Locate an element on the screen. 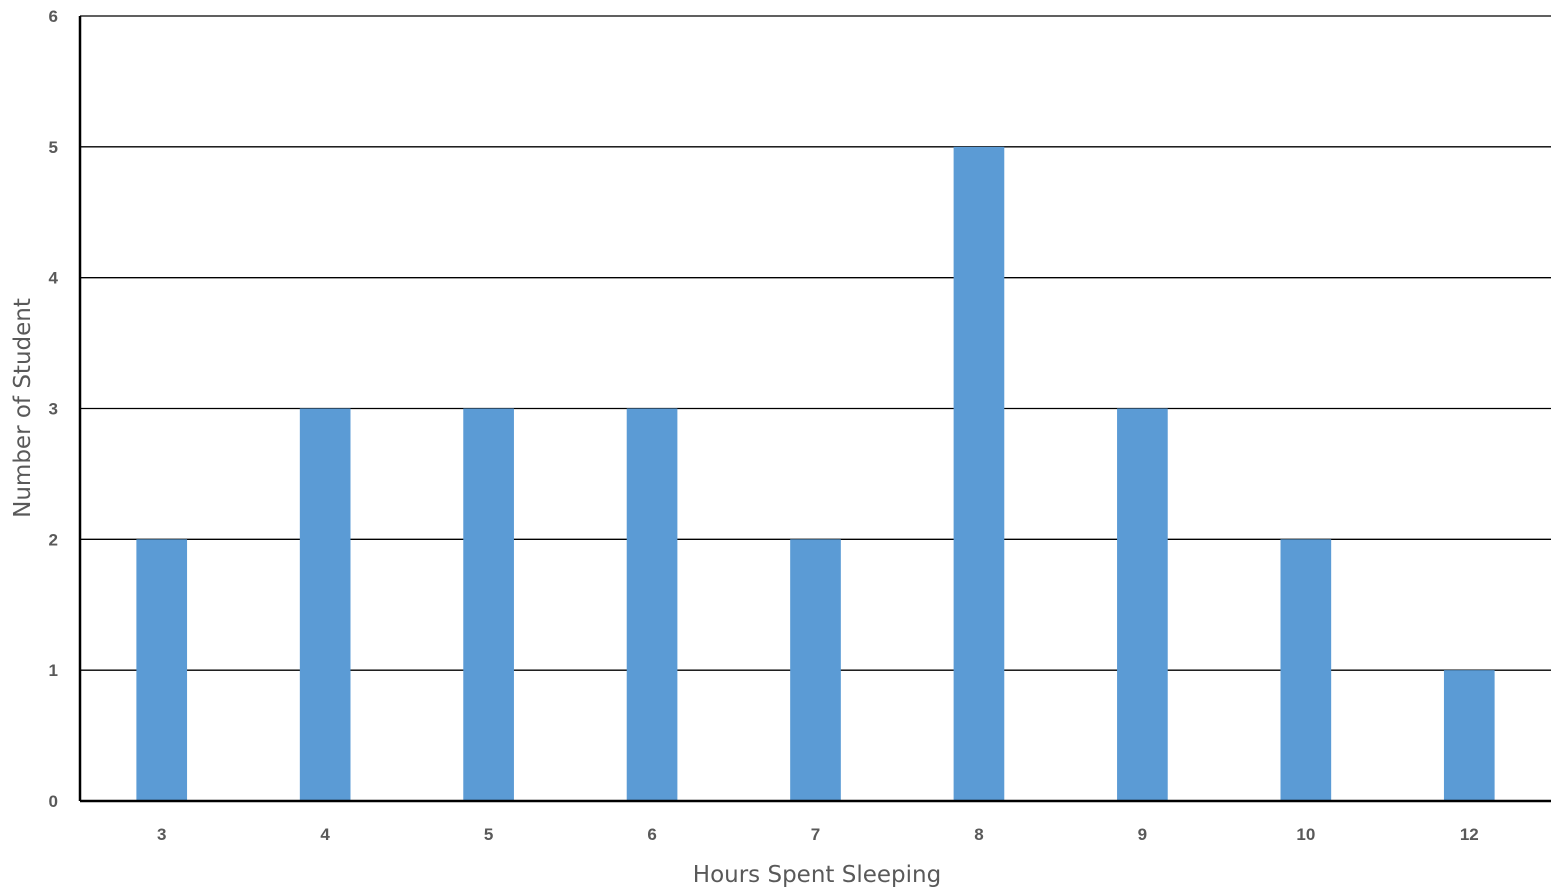 The width and height of the screenshot is (1551, 893). x-tick-label-5: 5 is located at coordinates (488, 834).